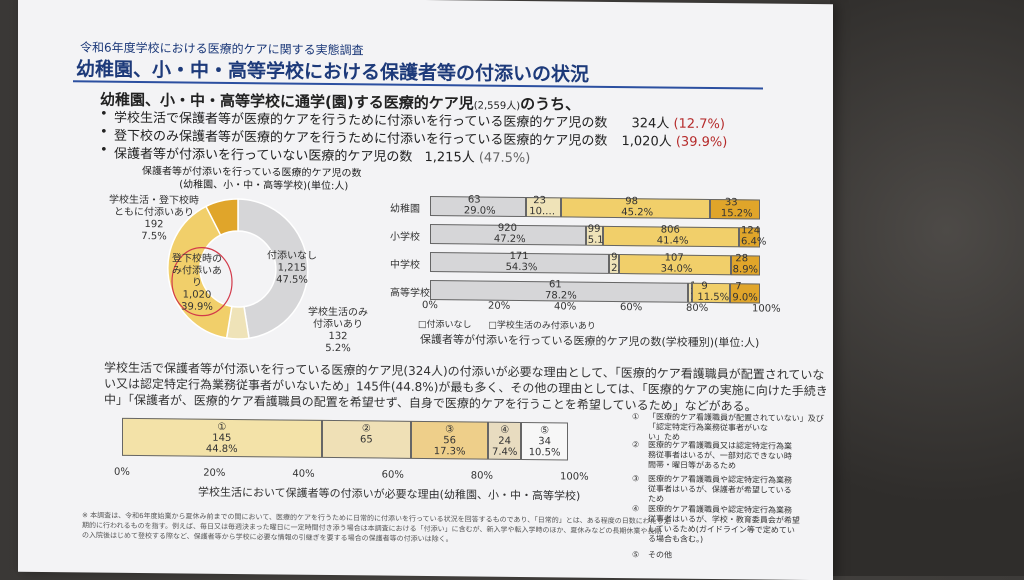 This screenshot has height=580, width=1024. I want to click on donut-label-pct: 39.9%, so click(197, 307).